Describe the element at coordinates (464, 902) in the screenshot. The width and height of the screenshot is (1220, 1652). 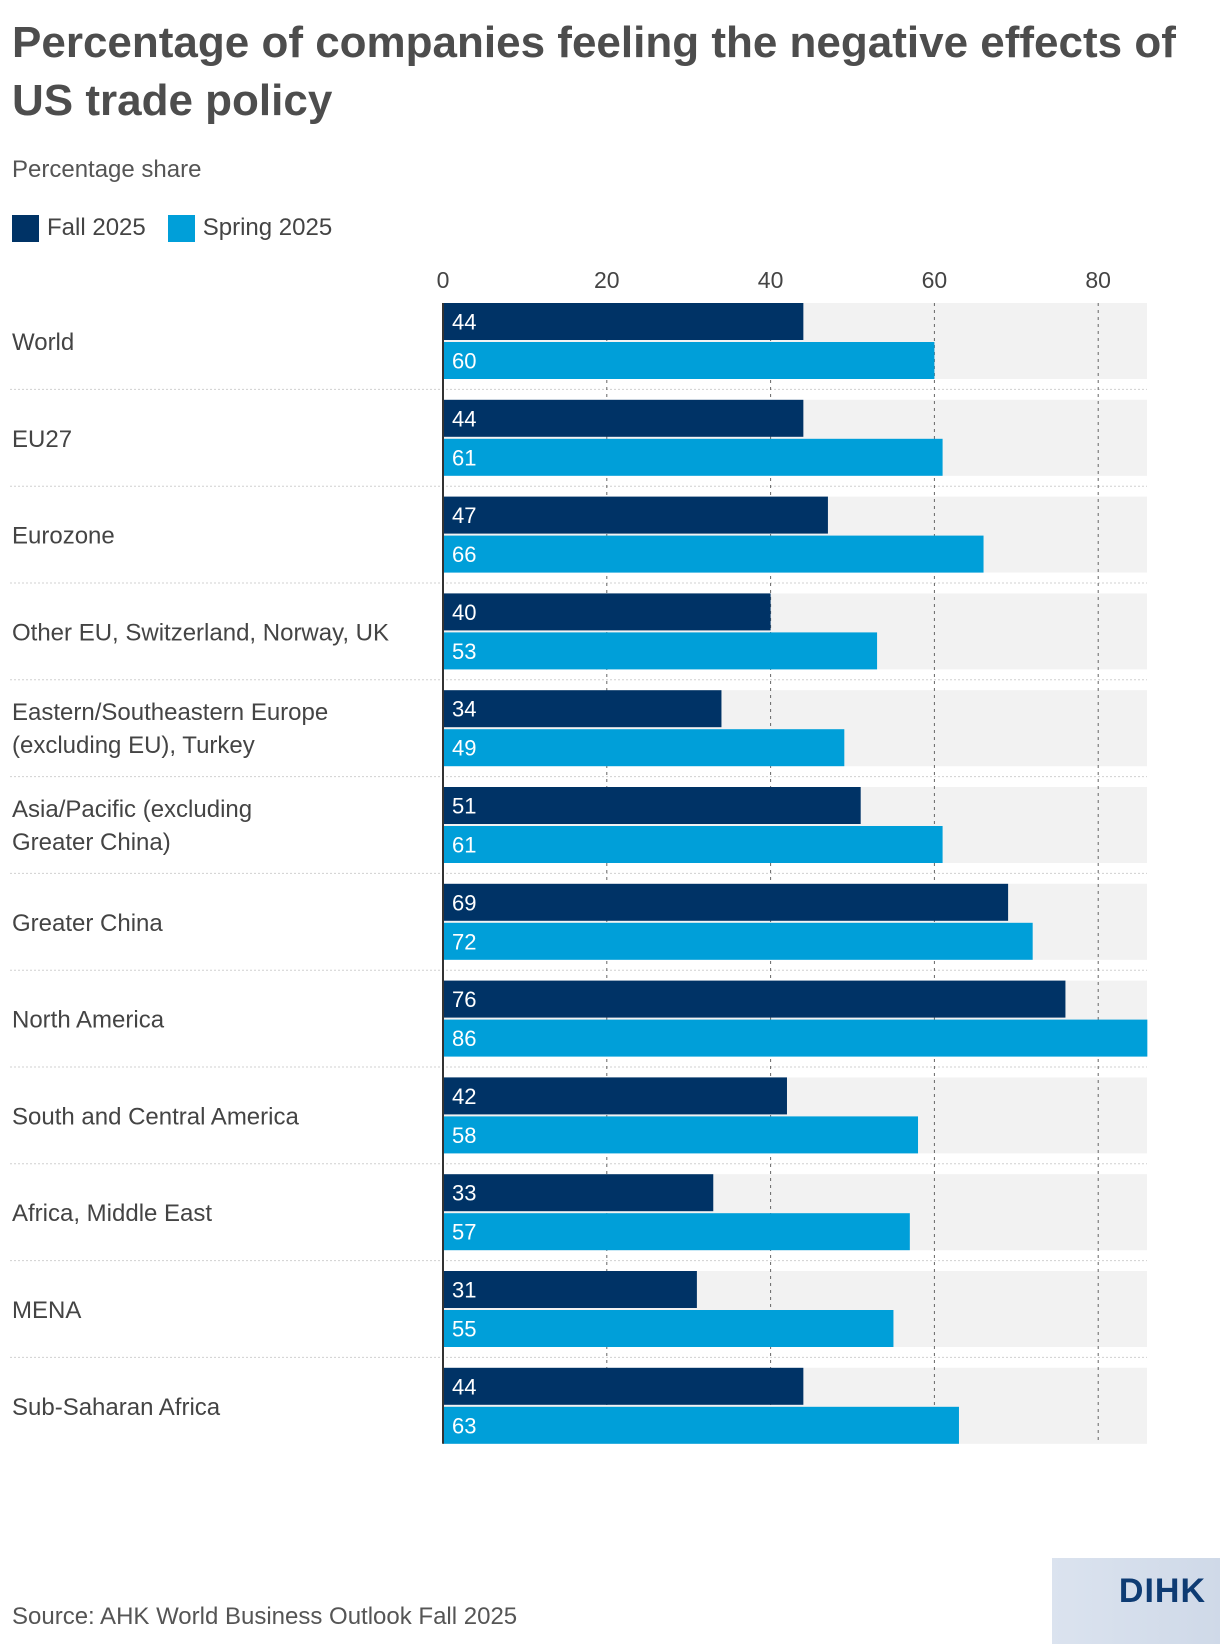
I see `data-label-fall-2025: 69` at that location.